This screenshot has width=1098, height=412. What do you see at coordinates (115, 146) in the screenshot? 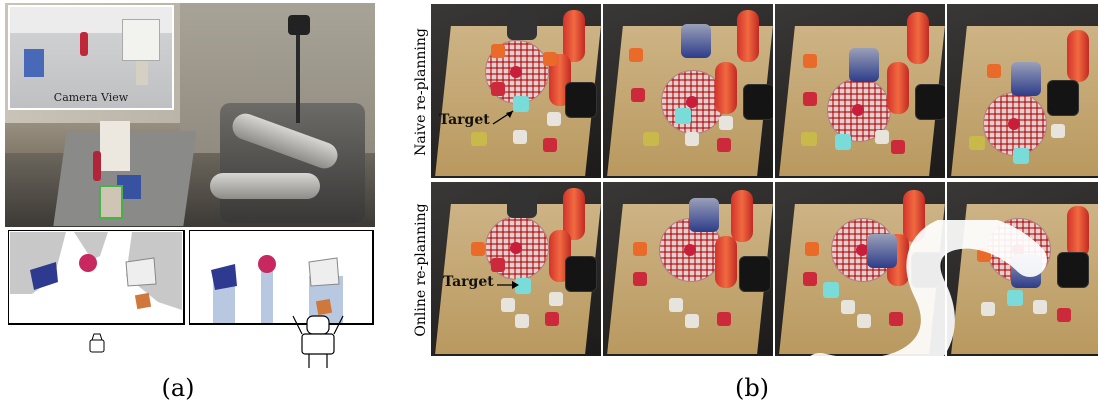
I see `white-box-object` at bounding box center [115, 146].